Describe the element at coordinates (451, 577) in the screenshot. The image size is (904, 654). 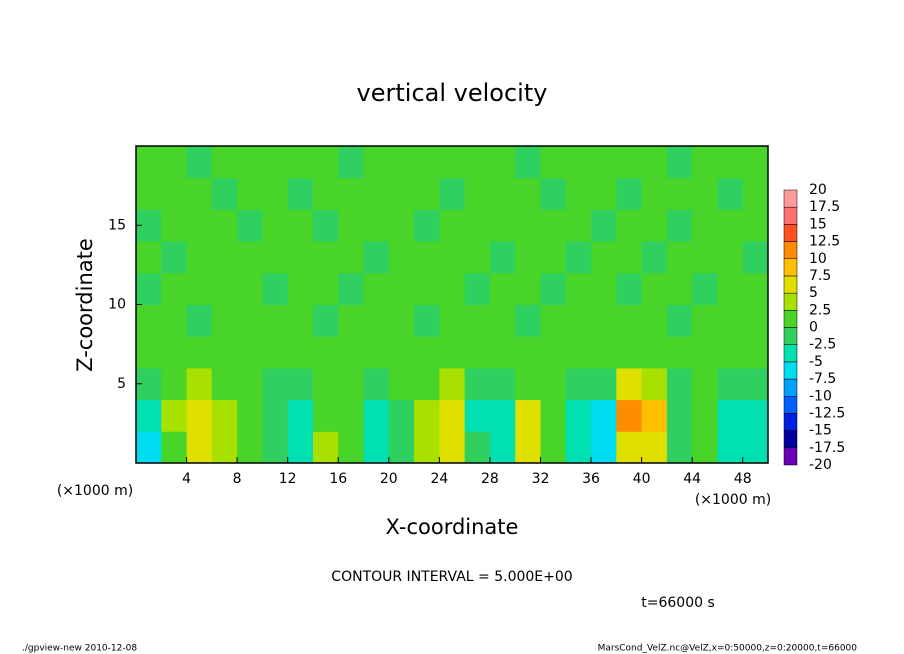
I see `annotation: CONTOUR INTERVAL = 5.000E+00` at that location.